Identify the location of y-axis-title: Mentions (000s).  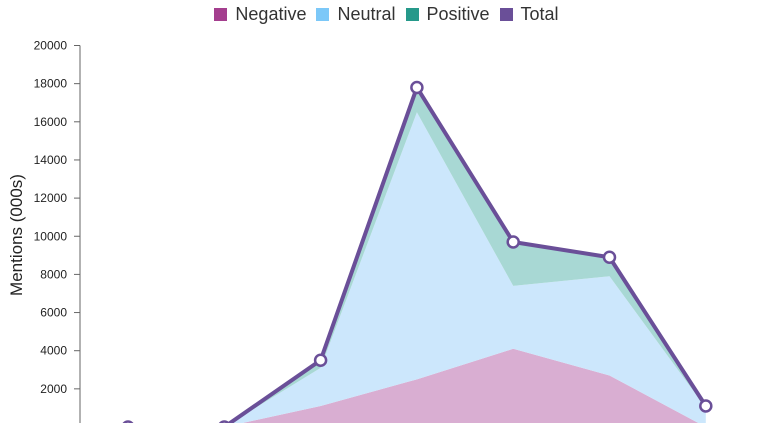
(16, 235).